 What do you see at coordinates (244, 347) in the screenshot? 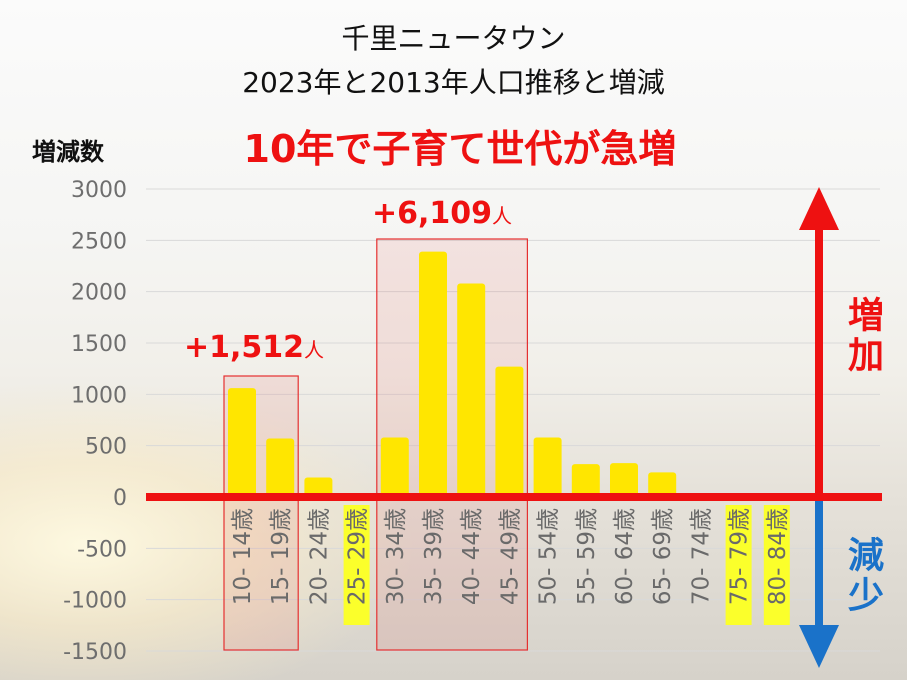
I see `group1-total-value: +1,512` at bounding box center [244, 347].